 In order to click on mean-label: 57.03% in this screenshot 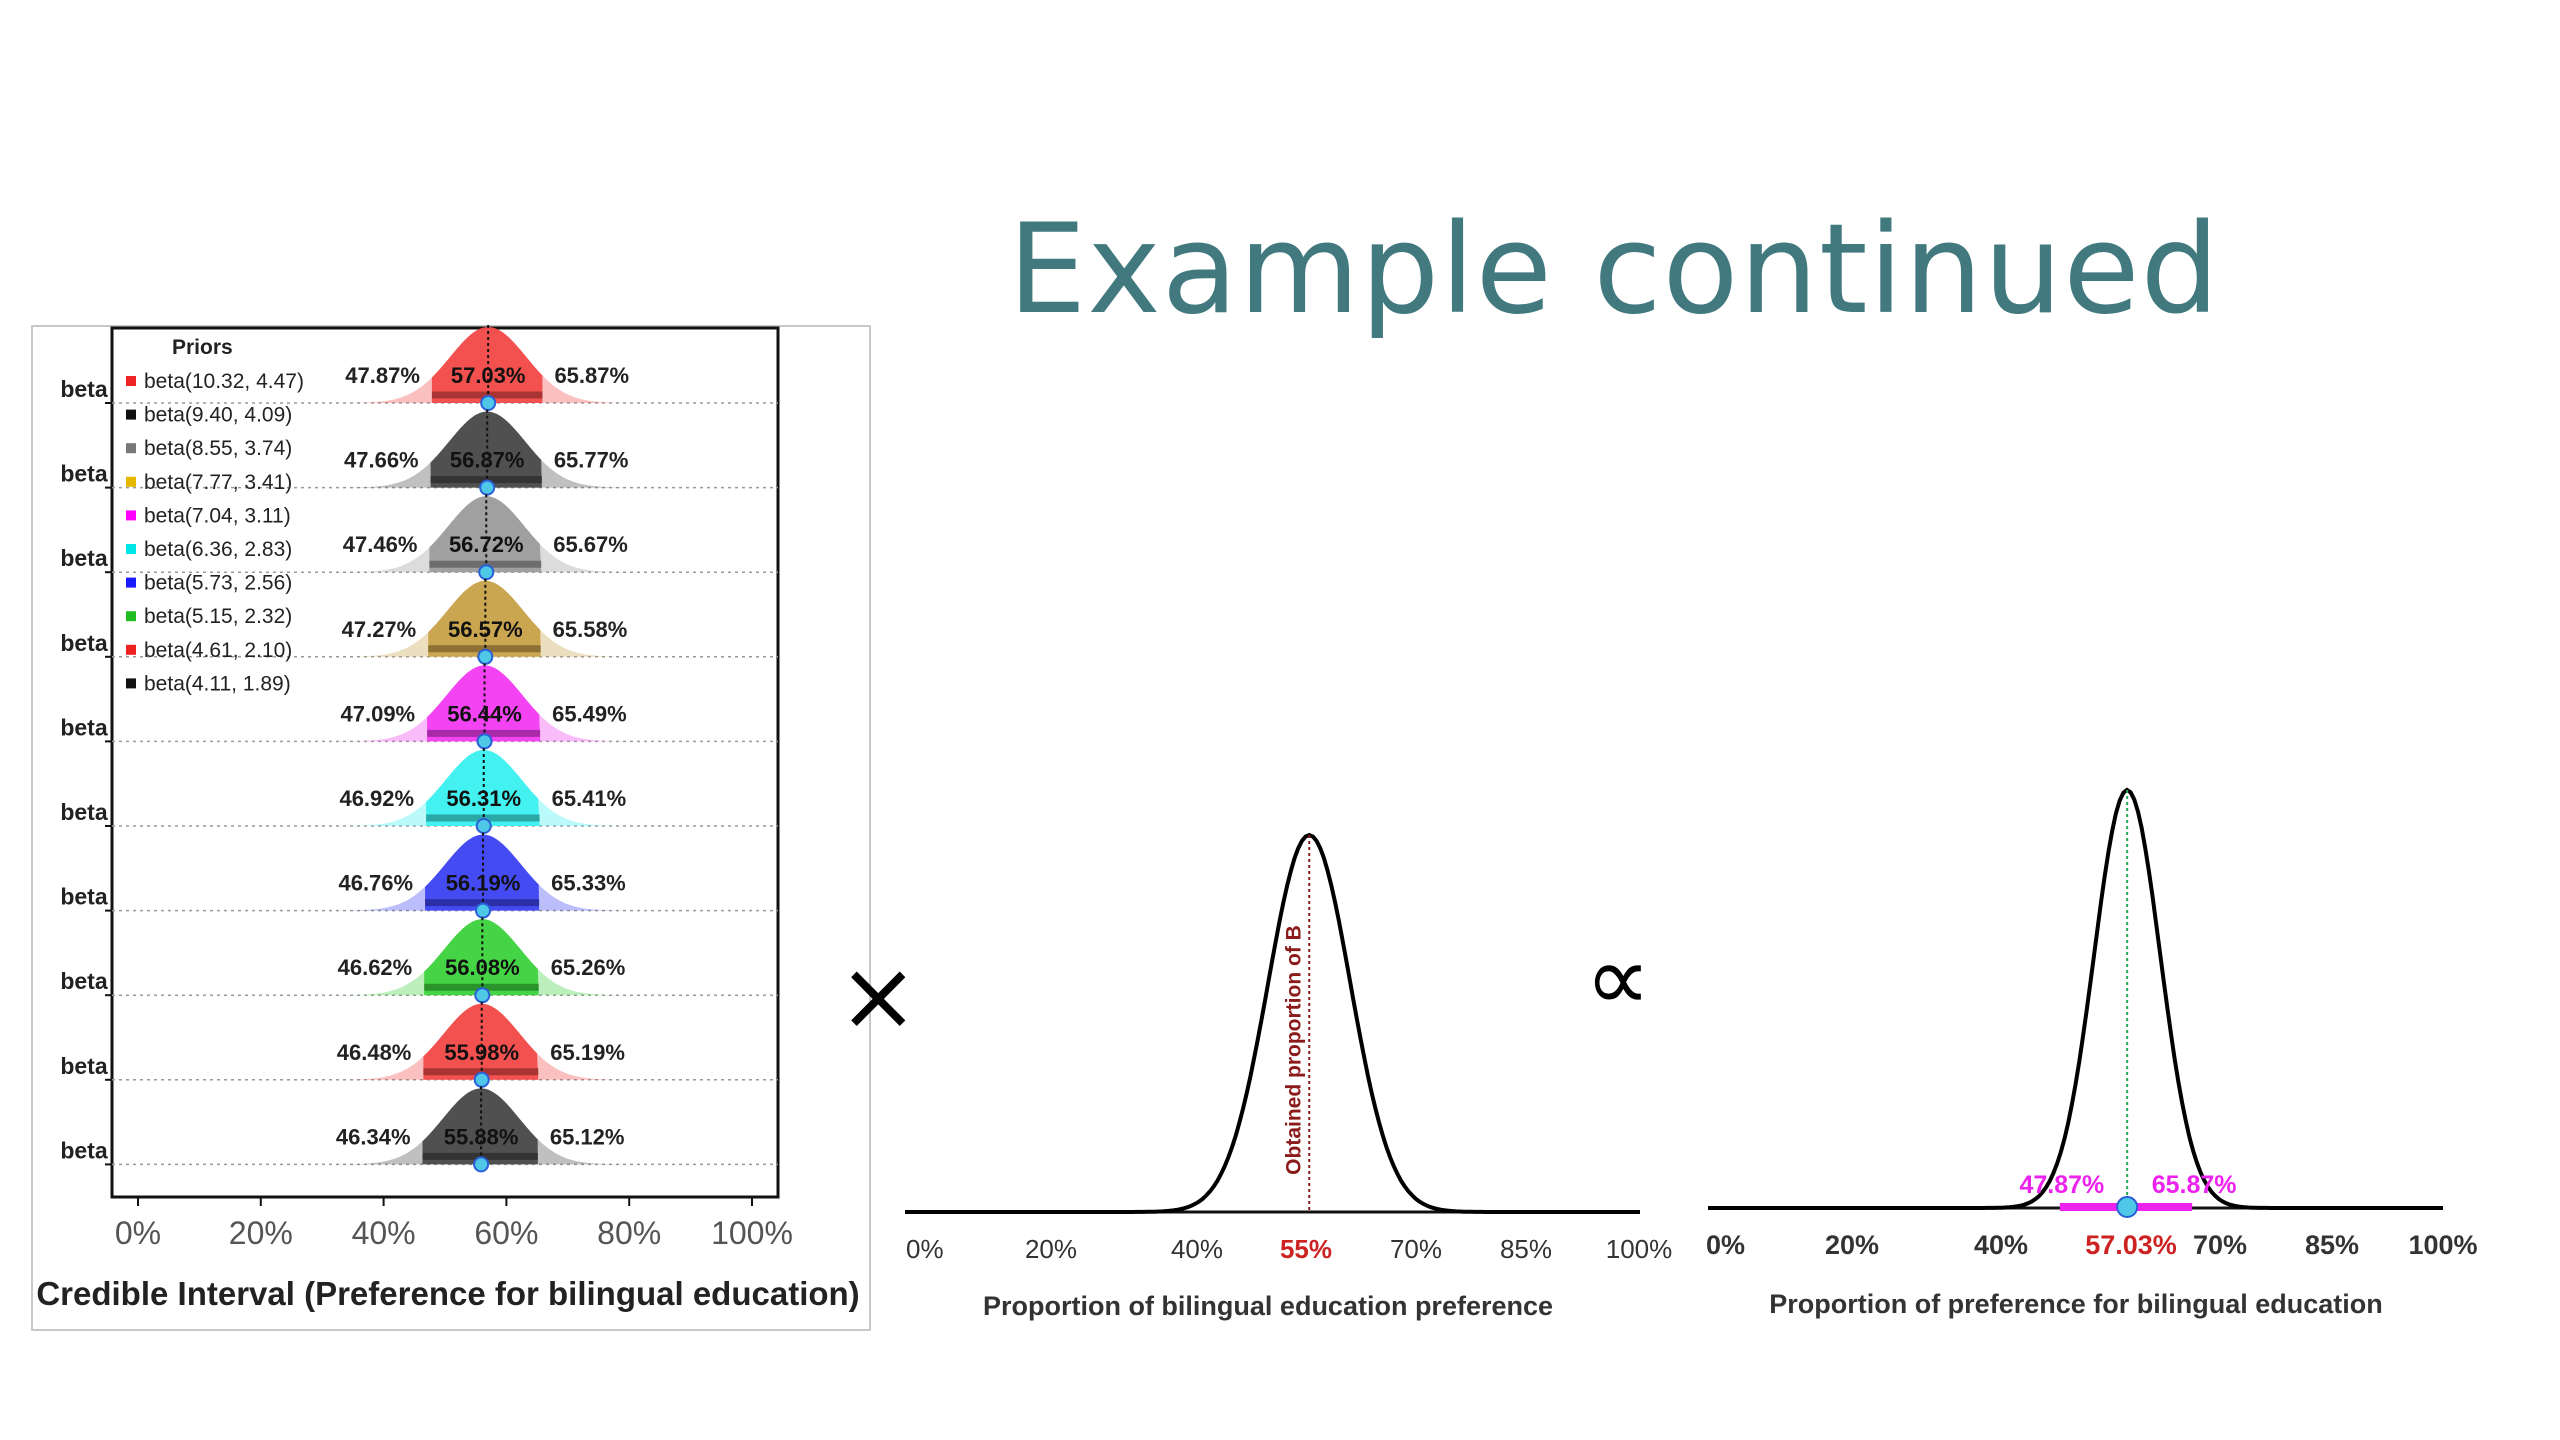, I will do `click(488, 375)`.